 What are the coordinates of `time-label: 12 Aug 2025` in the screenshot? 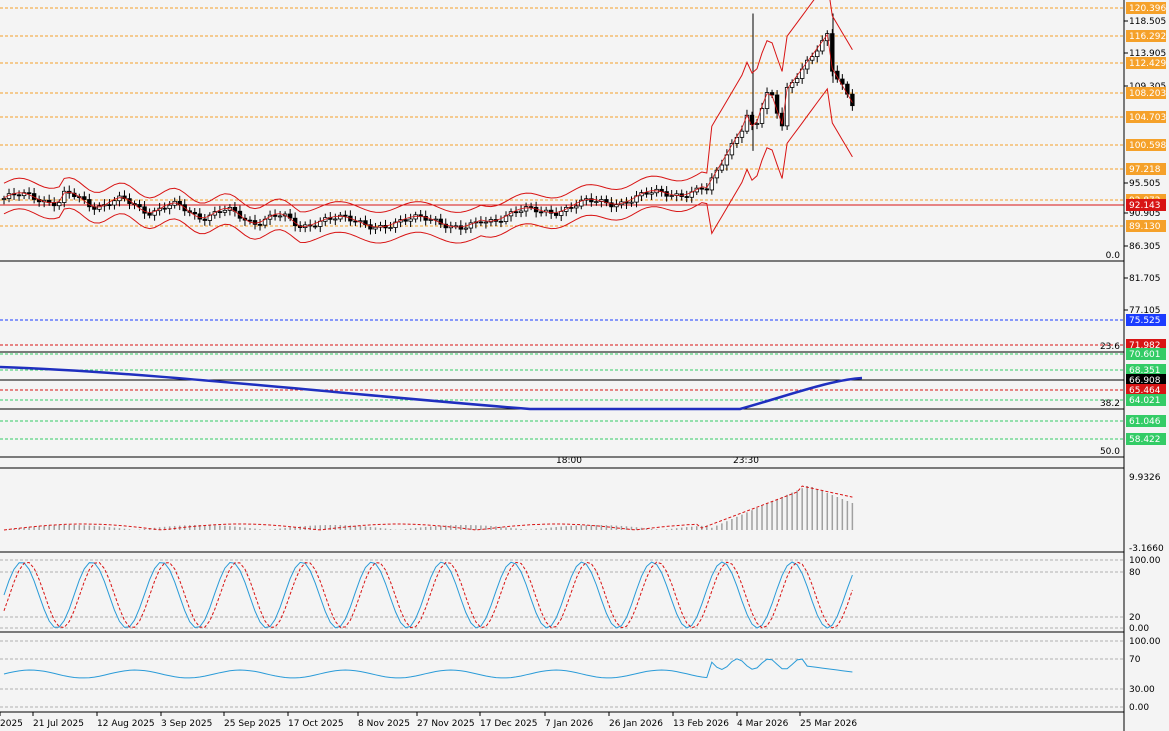 It's located at (126, 724).